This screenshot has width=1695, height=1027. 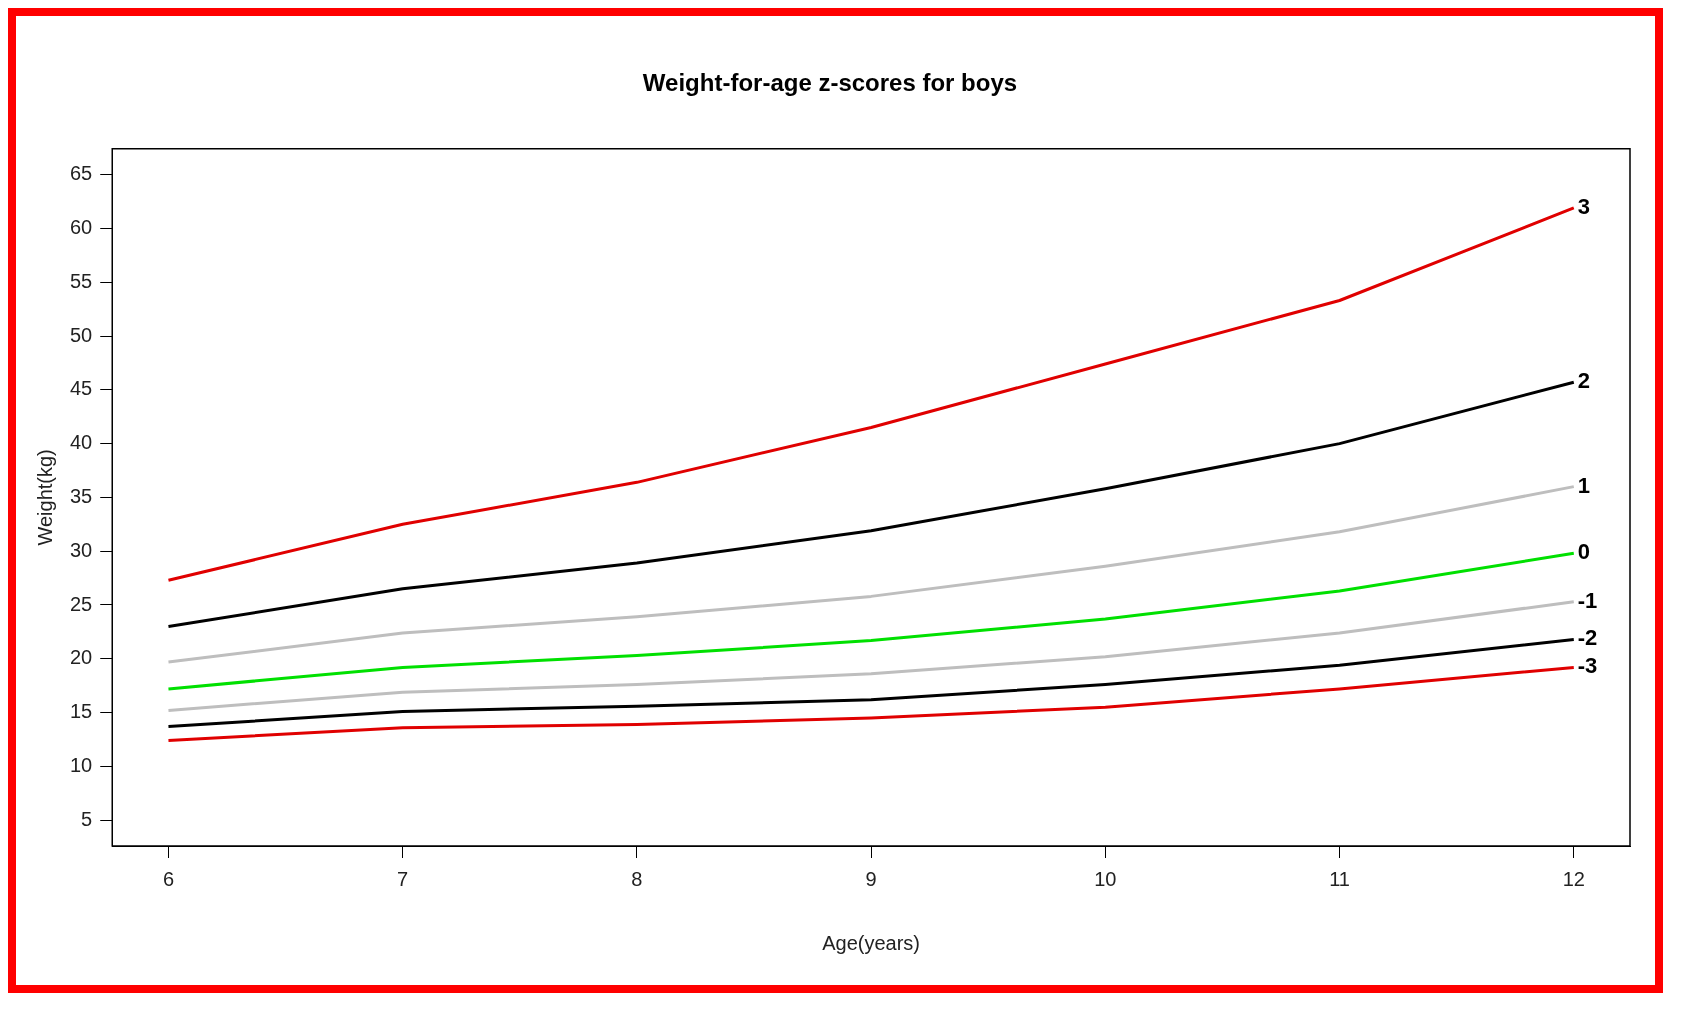 I want to click on series-label: 0, so click(x=1584, y=552).